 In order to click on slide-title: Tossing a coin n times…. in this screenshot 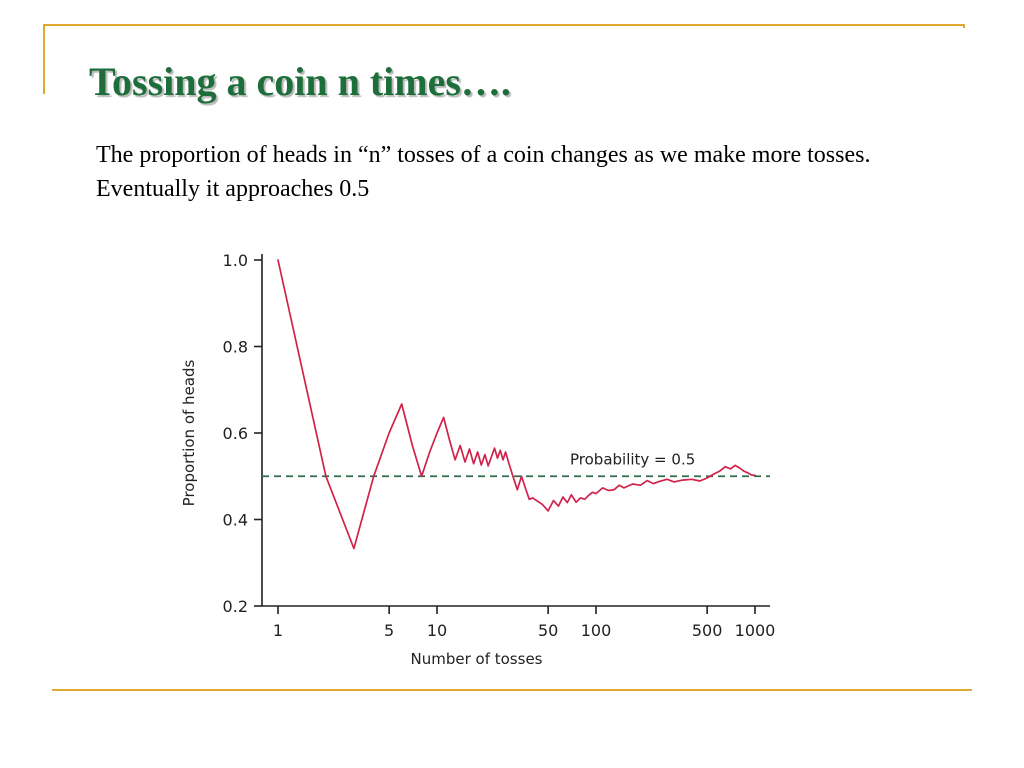, I will do `click(300, 81)`.